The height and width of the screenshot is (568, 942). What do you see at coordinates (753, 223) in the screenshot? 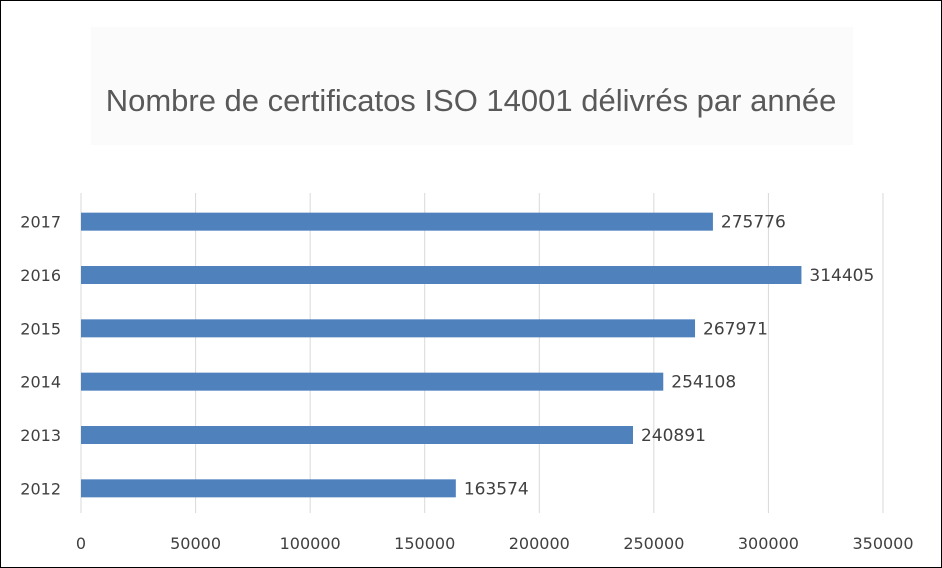
I see `data-label-2017: 275776` at bounding box center [753, 223].